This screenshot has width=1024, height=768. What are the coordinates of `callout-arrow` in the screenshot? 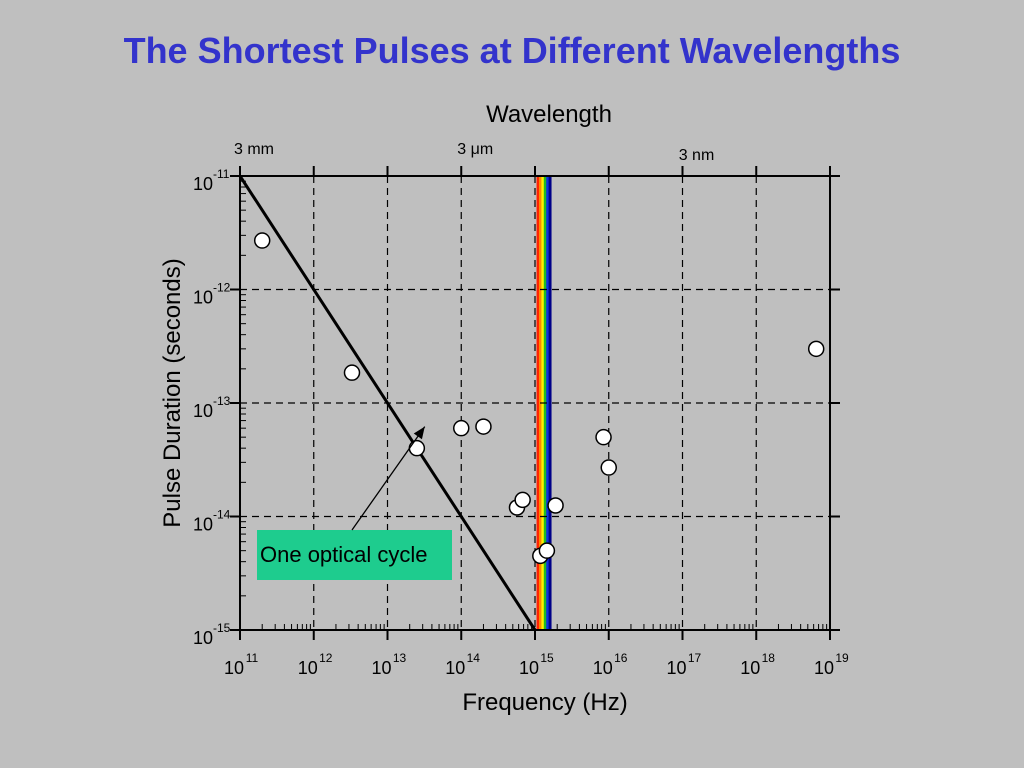 It's located at (388, 478).